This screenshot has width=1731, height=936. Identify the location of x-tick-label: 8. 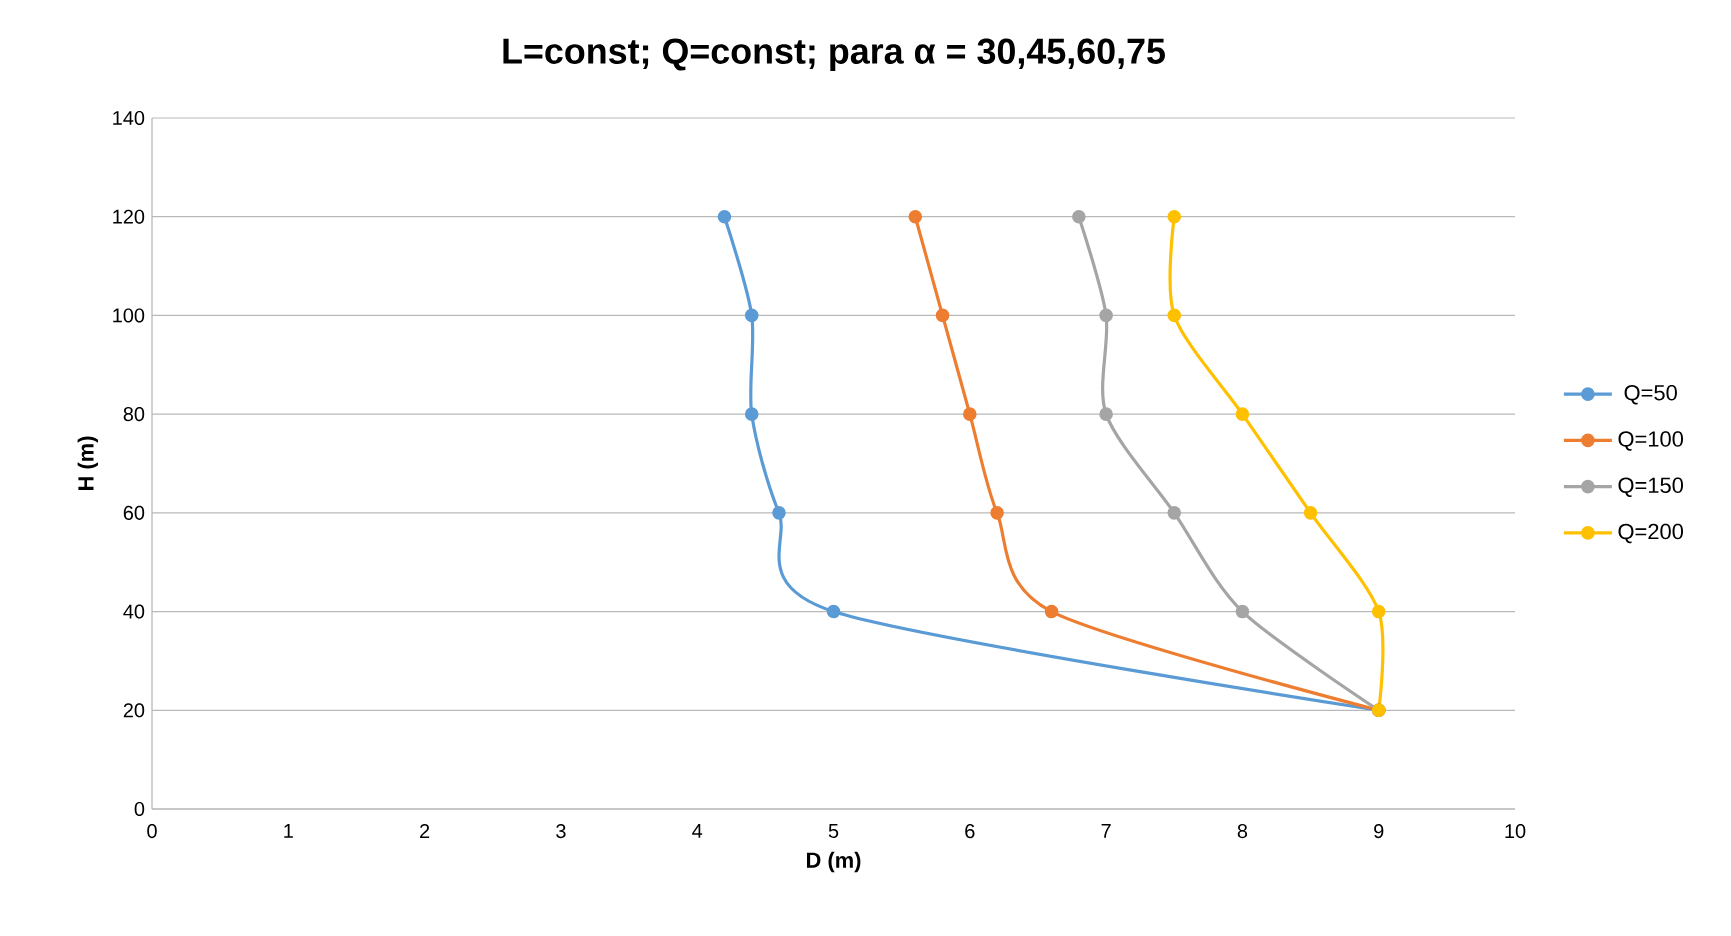
(1242, 831).